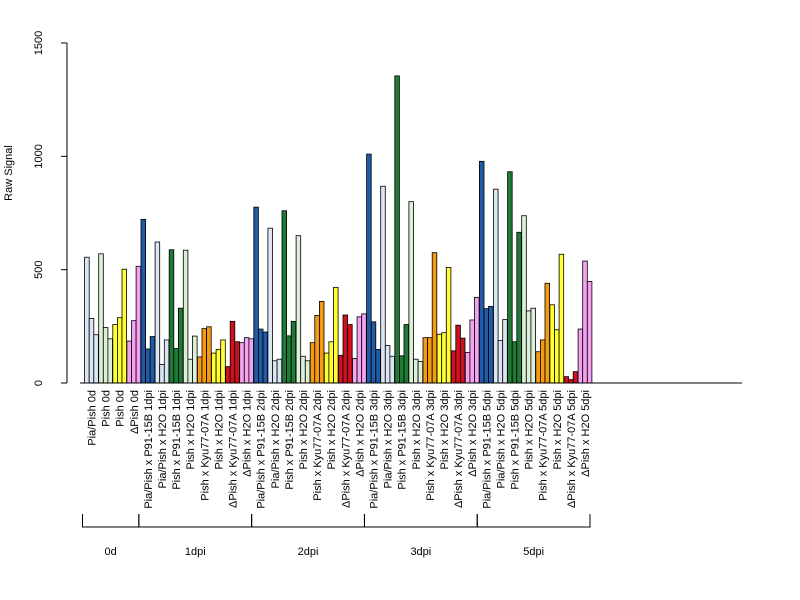 The width and height of the screenshot is (800, 600). What do you see at coordinates (39, 43) in the screenshot?
I see `y-tick-label: 1500` at bounding box center [39, 43].